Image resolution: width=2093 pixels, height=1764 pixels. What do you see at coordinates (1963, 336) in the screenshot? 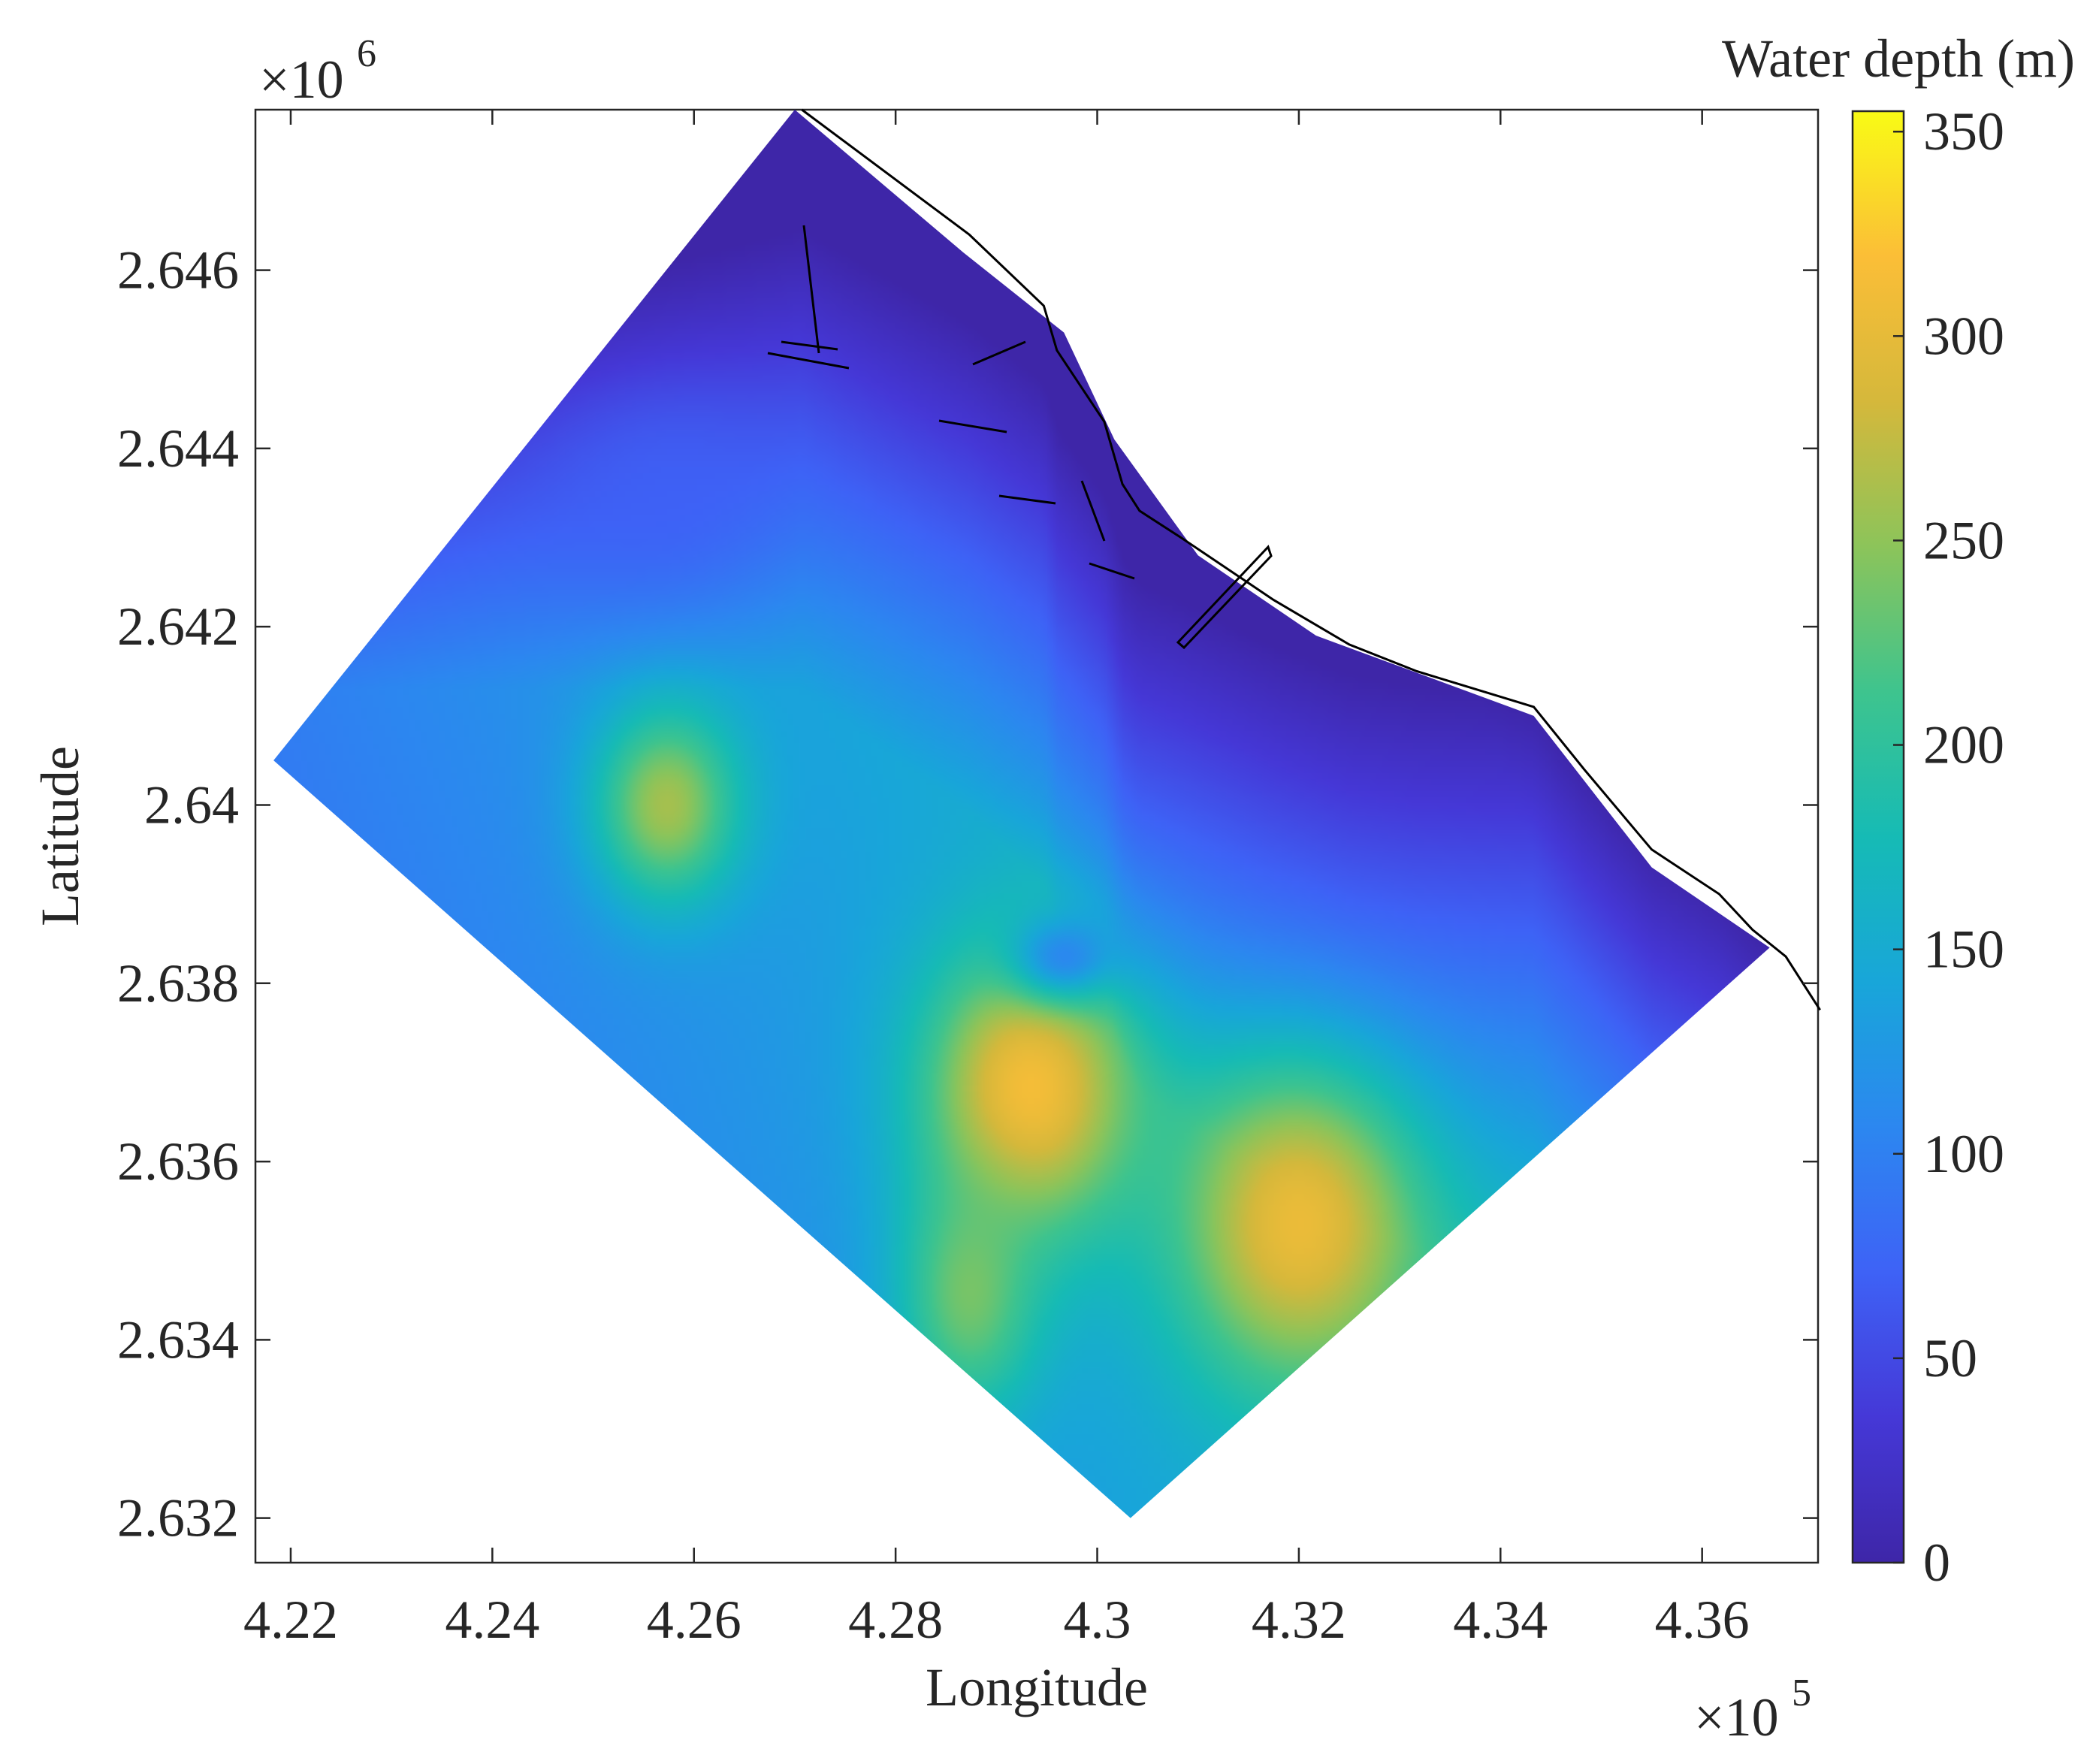
I see `cb-tick-label-6: 300` at bounding box center [1963, 336].